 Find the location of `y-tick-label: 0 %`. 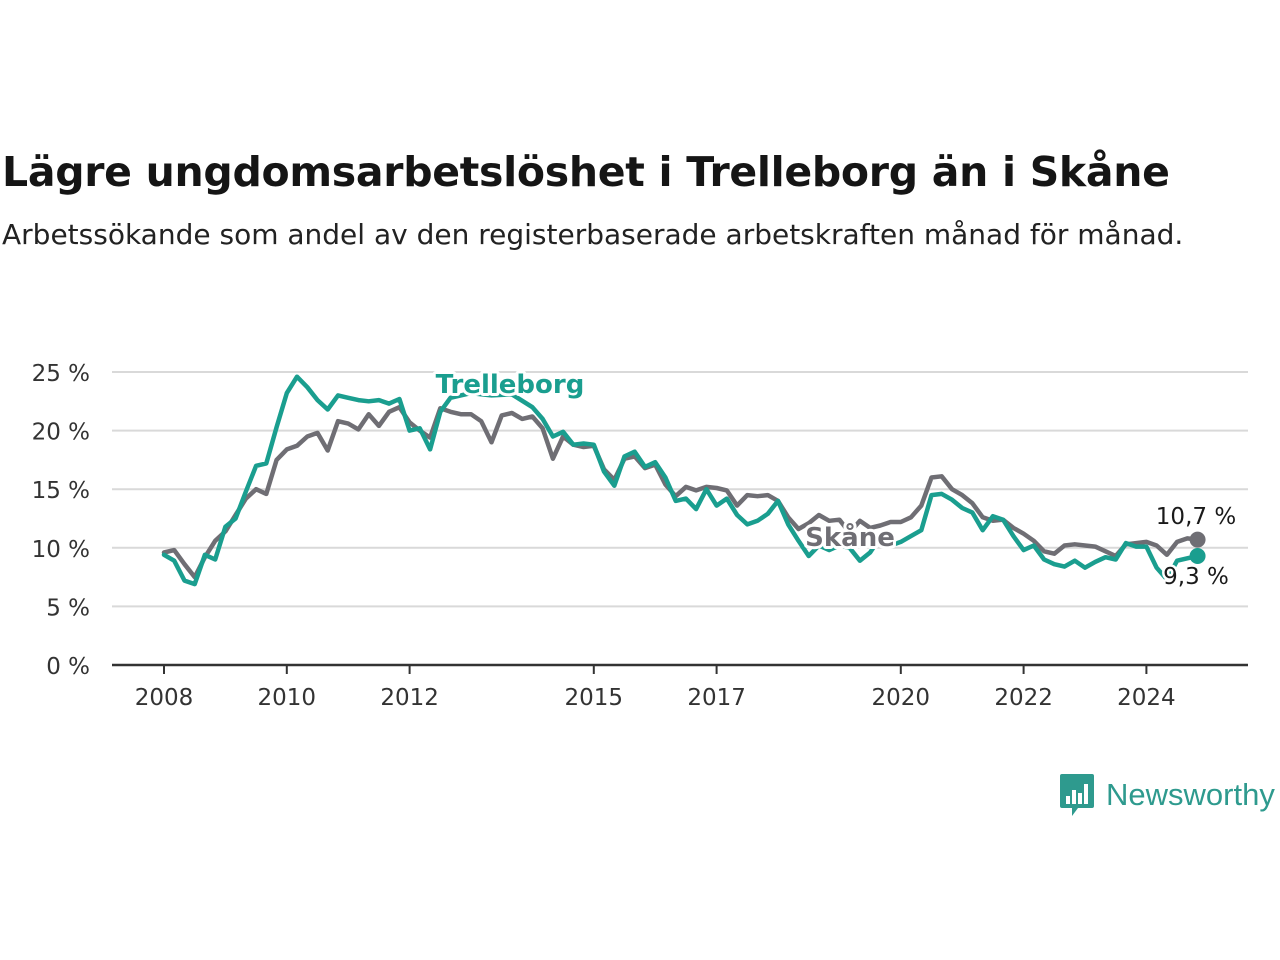

y-tick-label: 0 % is located at coordinates (68, 667).